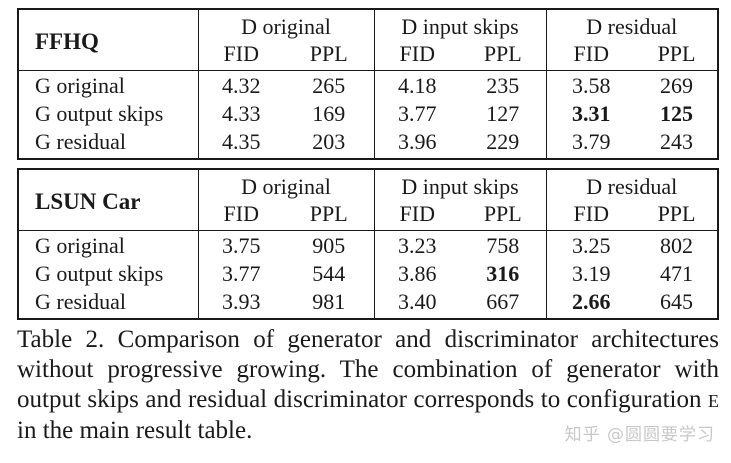 The width and height of the screenshot is (731, 463). I want to click on table-cell: 127, so click(503, 113).